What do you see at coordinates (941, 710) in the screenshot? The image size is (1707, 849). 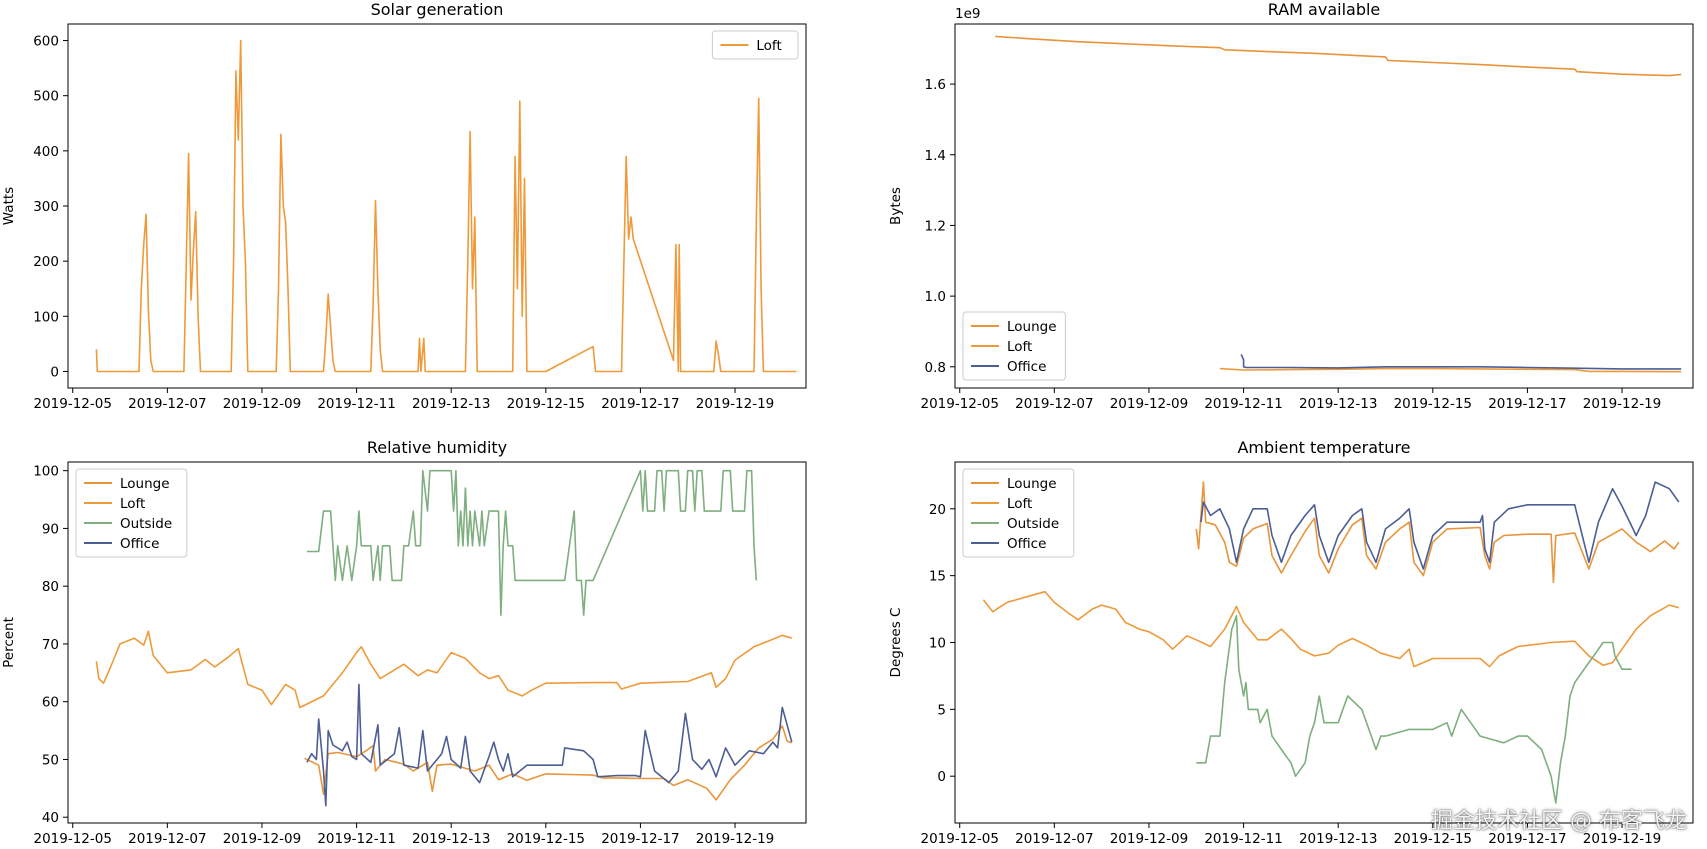 I see `y-tick-label: 5` at bounding box center [941, 710].